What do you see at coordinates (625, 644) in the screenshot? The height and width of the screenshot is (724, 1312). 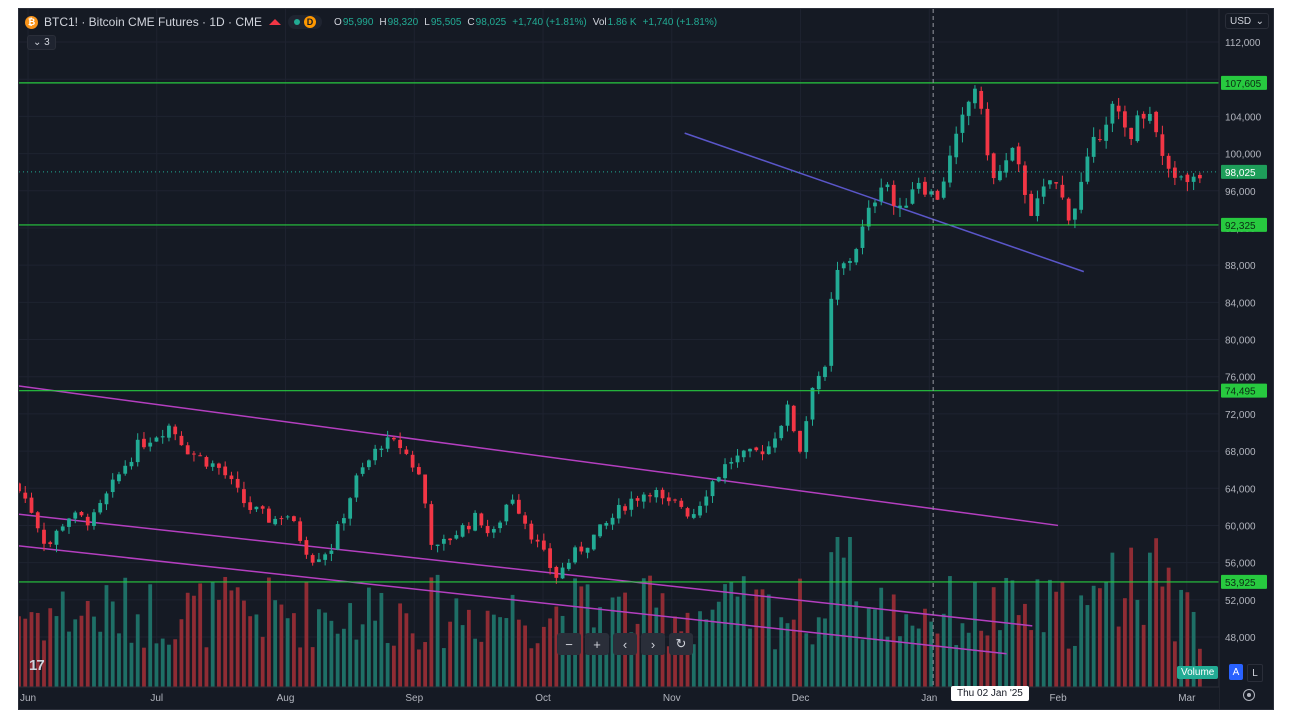 I see `scroll-left-button: ‹` at bounding box center [625, 644].